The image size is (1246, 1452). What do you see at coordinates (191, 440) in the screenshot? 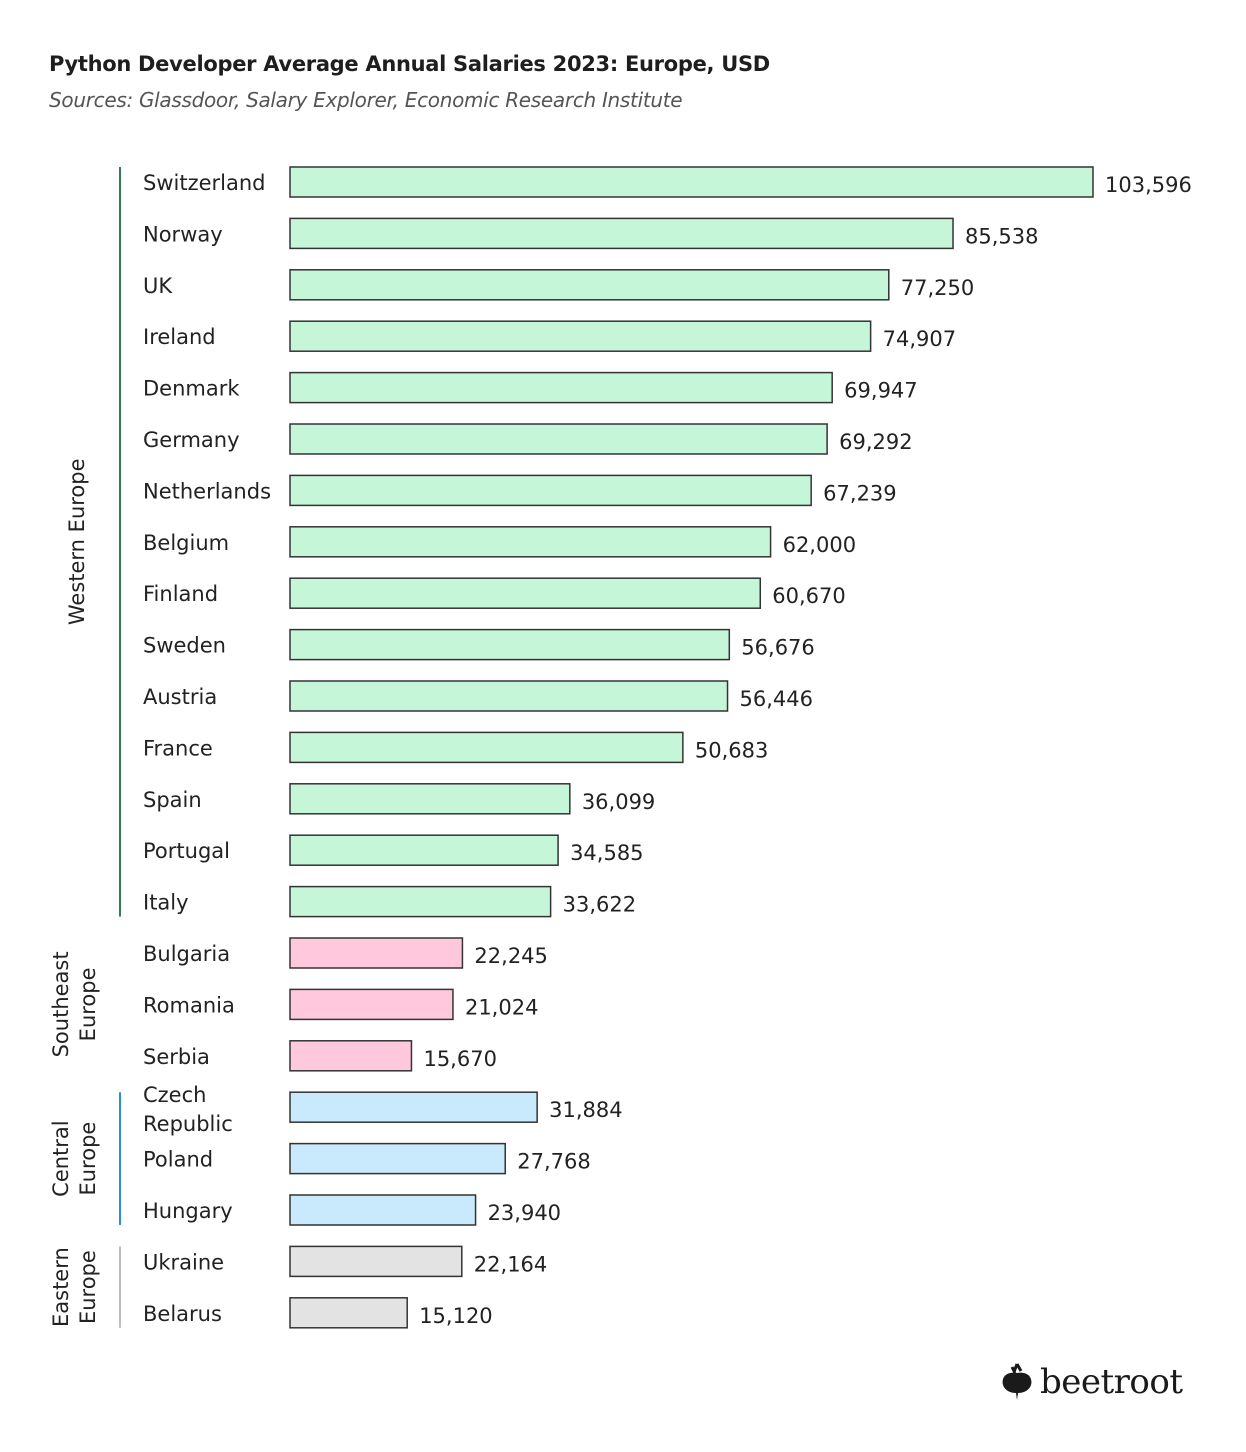
I see `category-label: Germany` at bounding box center [191, 440].